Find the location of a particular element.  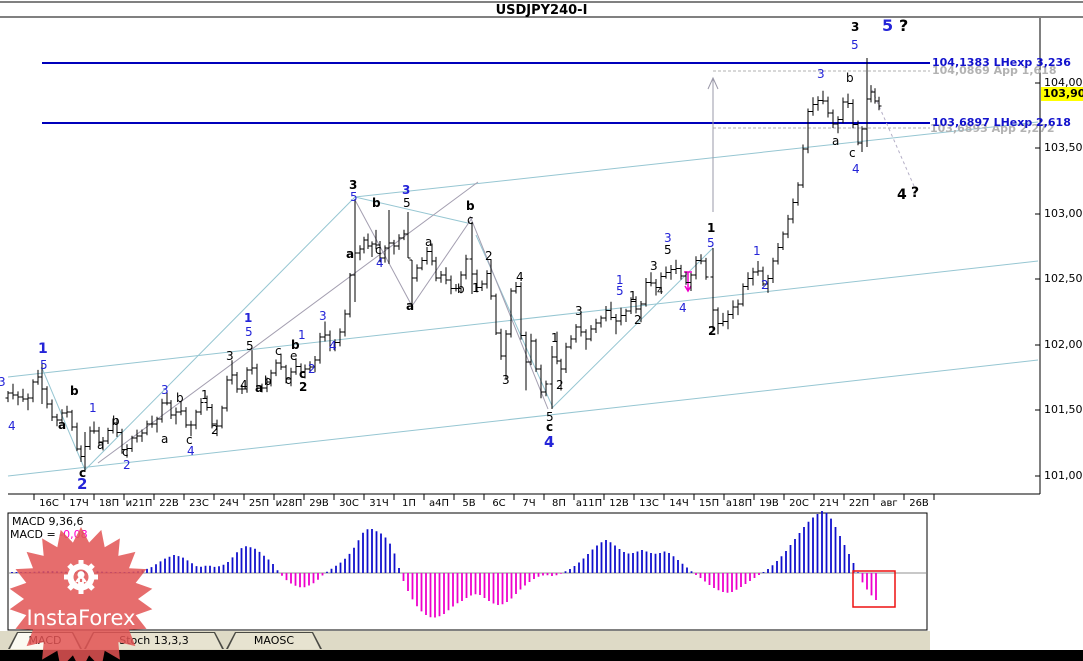

tab-face is located at coordinates (274, 641).